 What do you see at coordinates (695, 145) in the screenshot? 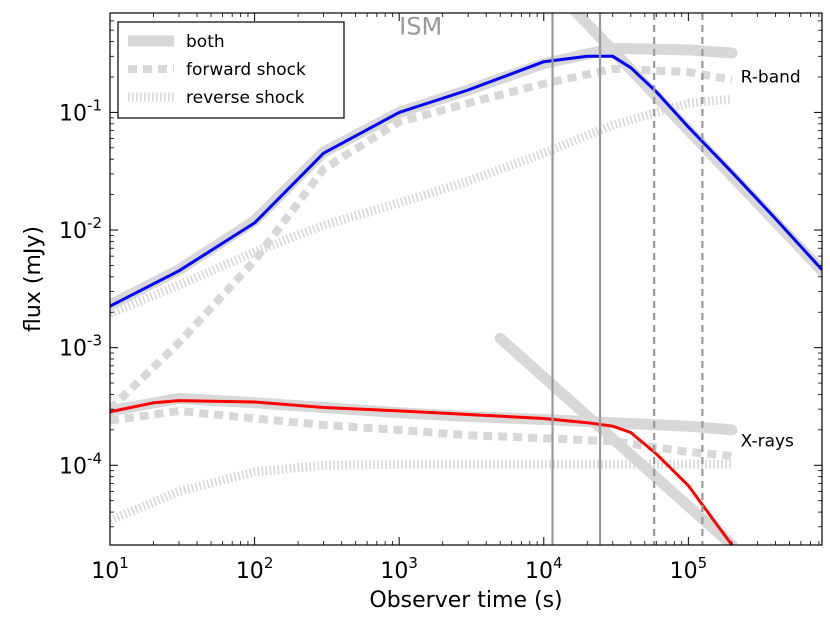
I see `series-r-band-both-asymptote` at bounding box center [695, 145].